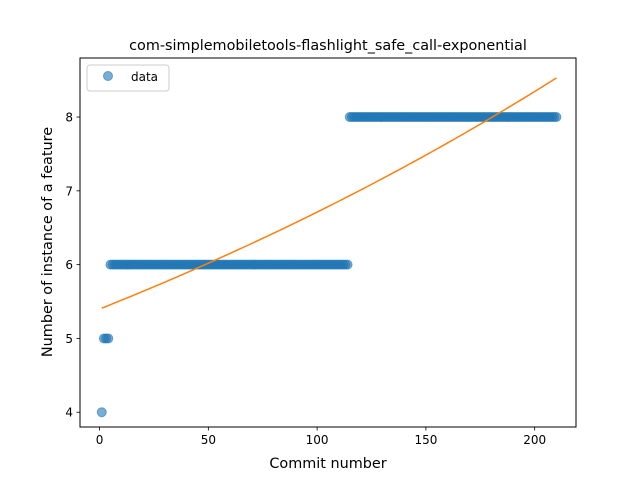  What do you see at coordinates (69, 413) in the screenshot?
I see `y-tick-label: 4` at bounding box center [69, 413].